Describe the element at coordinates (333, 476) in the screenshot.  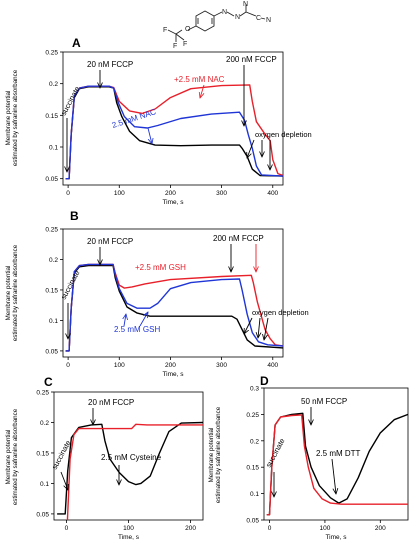
I see `treatment-arrow` at that location.